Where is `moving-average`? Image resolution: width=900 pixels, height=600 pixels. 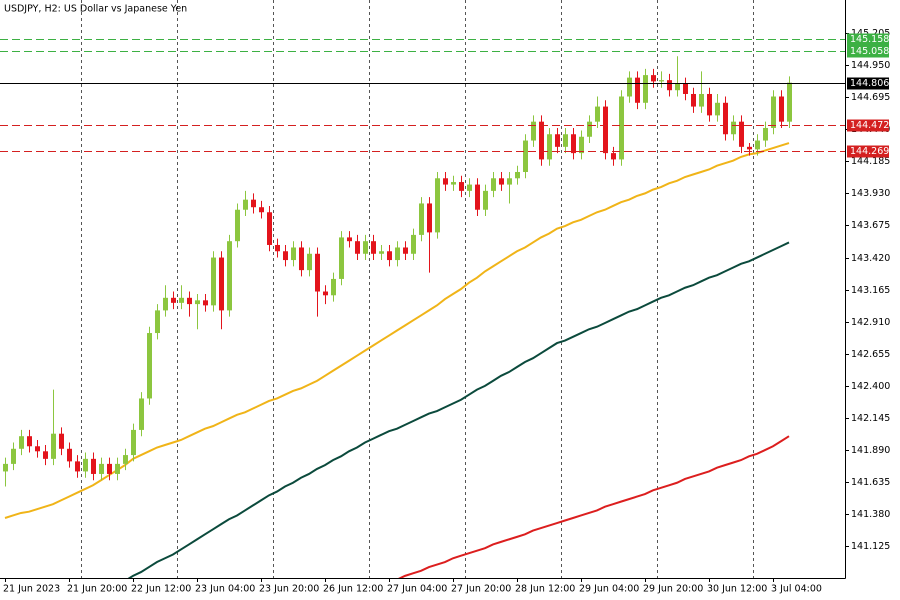
moving-average is located at coordinates (594, 506).